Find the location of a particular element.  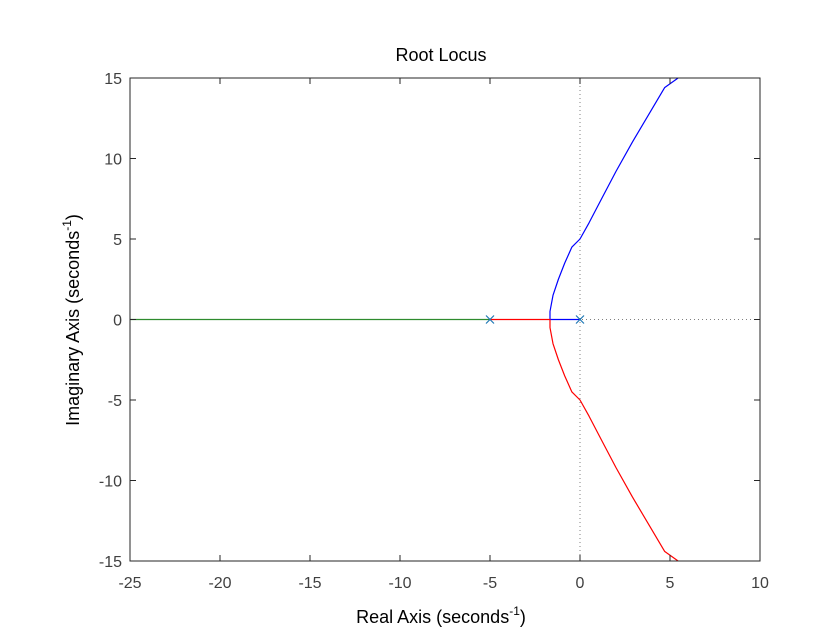

y-tick-label: -10 is located at coordinates (110, 482).